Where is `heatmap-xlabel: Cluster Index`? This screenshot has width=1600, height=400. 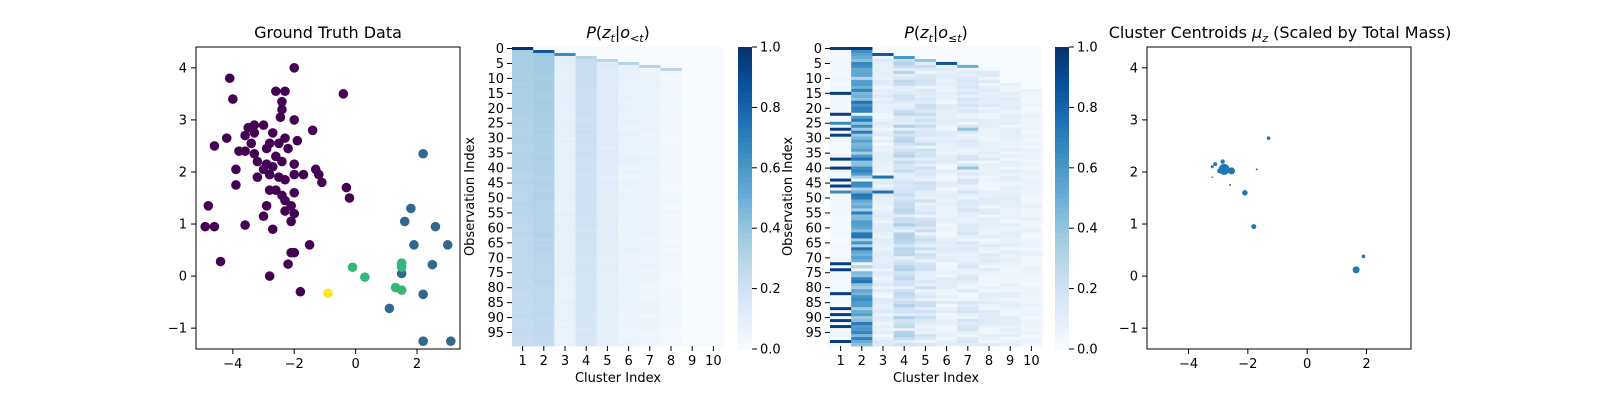
heatmap-xlabel: Cluster Index is located at coordinates (936, 378).